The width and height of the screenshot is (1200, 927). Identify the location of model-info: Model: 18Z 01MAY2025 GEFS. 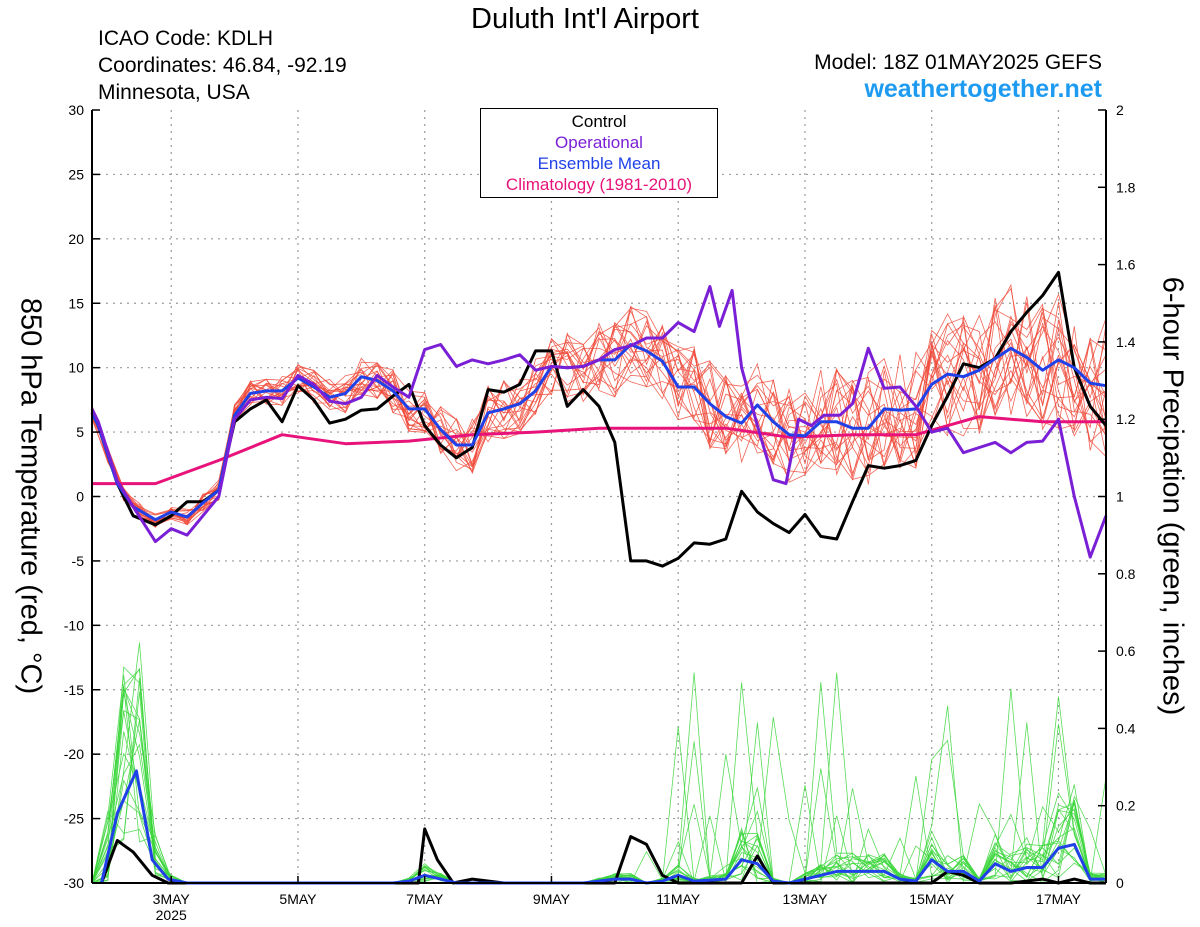
(958, 62).